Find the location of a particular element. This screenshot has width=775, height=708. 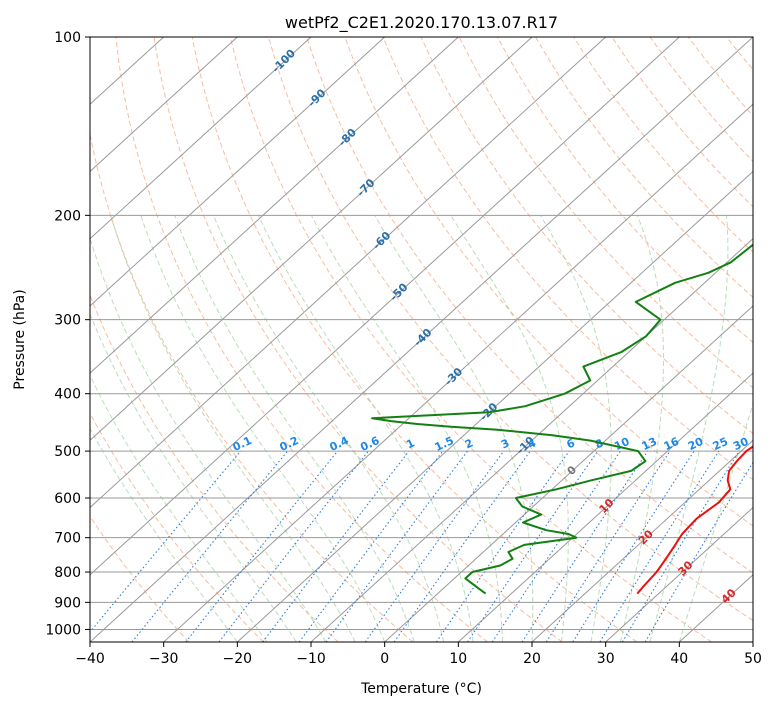

mixing-ratio-label: 25 is located at coordinates (720, 444).